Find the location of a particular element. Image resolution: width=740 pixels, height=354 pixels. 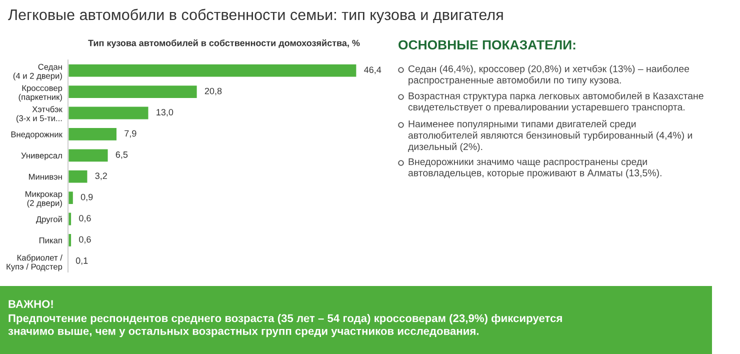

data-label: 6,5 is located at coordinates (122, 155).